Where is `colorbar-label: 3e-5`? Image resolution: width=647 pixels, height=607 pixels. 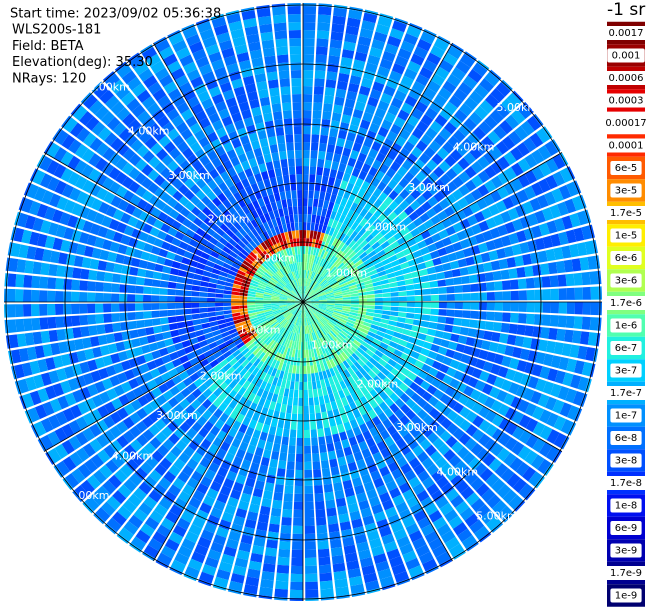
colorbar-label: 3e-5 is located at coordinates (626, 191).